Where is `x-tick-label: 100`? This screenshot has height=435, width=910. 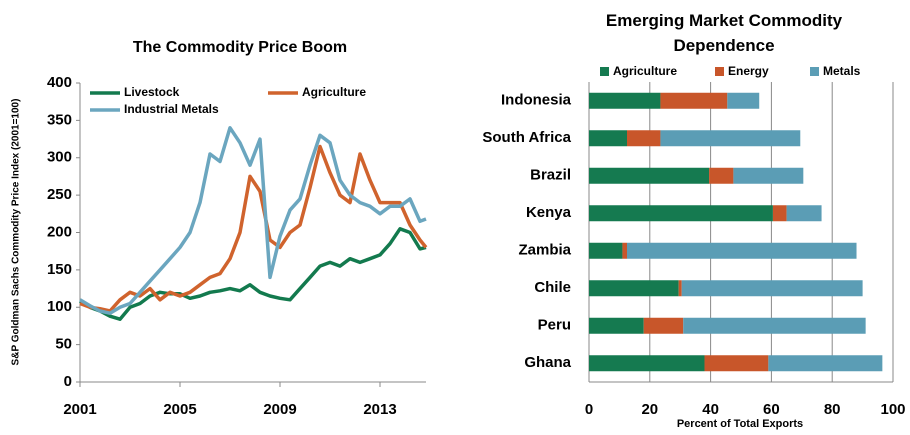
x-tick-label: 100 is located at coordinates (892, 409).